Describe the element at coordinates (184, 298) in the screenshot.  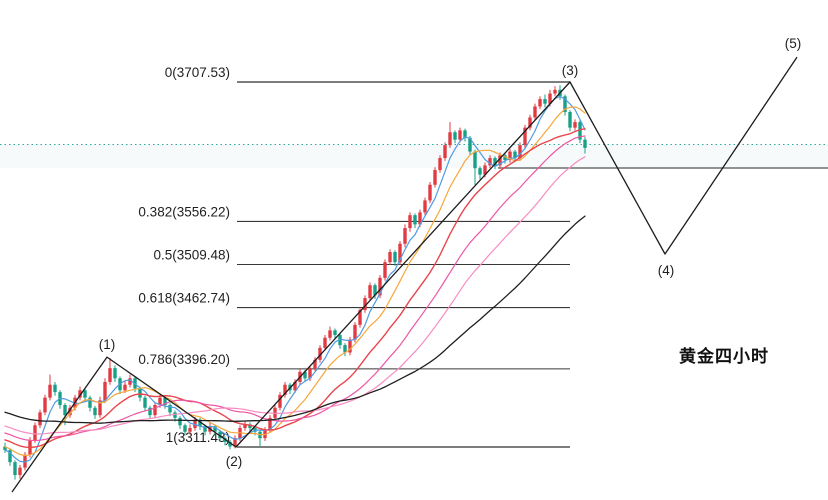
I see `svg-text: 0.618(3462.74)` at that location.